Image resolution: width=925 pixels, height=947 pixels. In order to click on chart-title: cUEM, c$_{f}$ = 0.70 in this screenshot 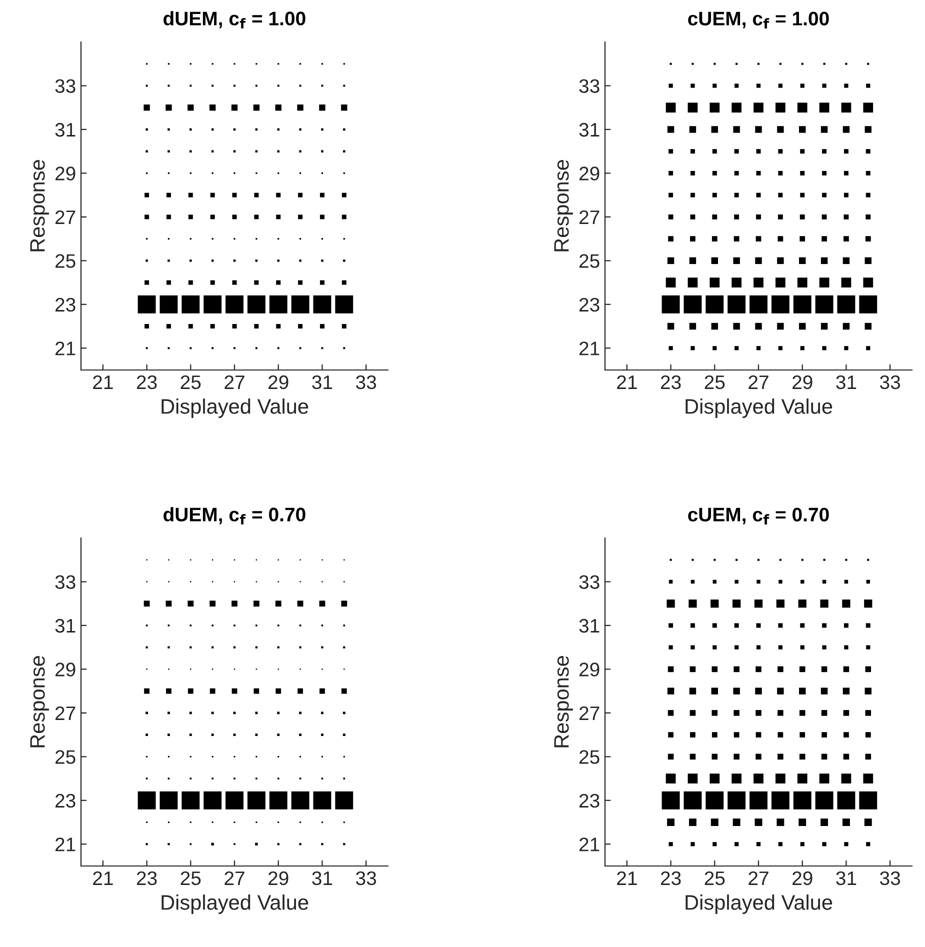, I will do `click(758, 516)`.